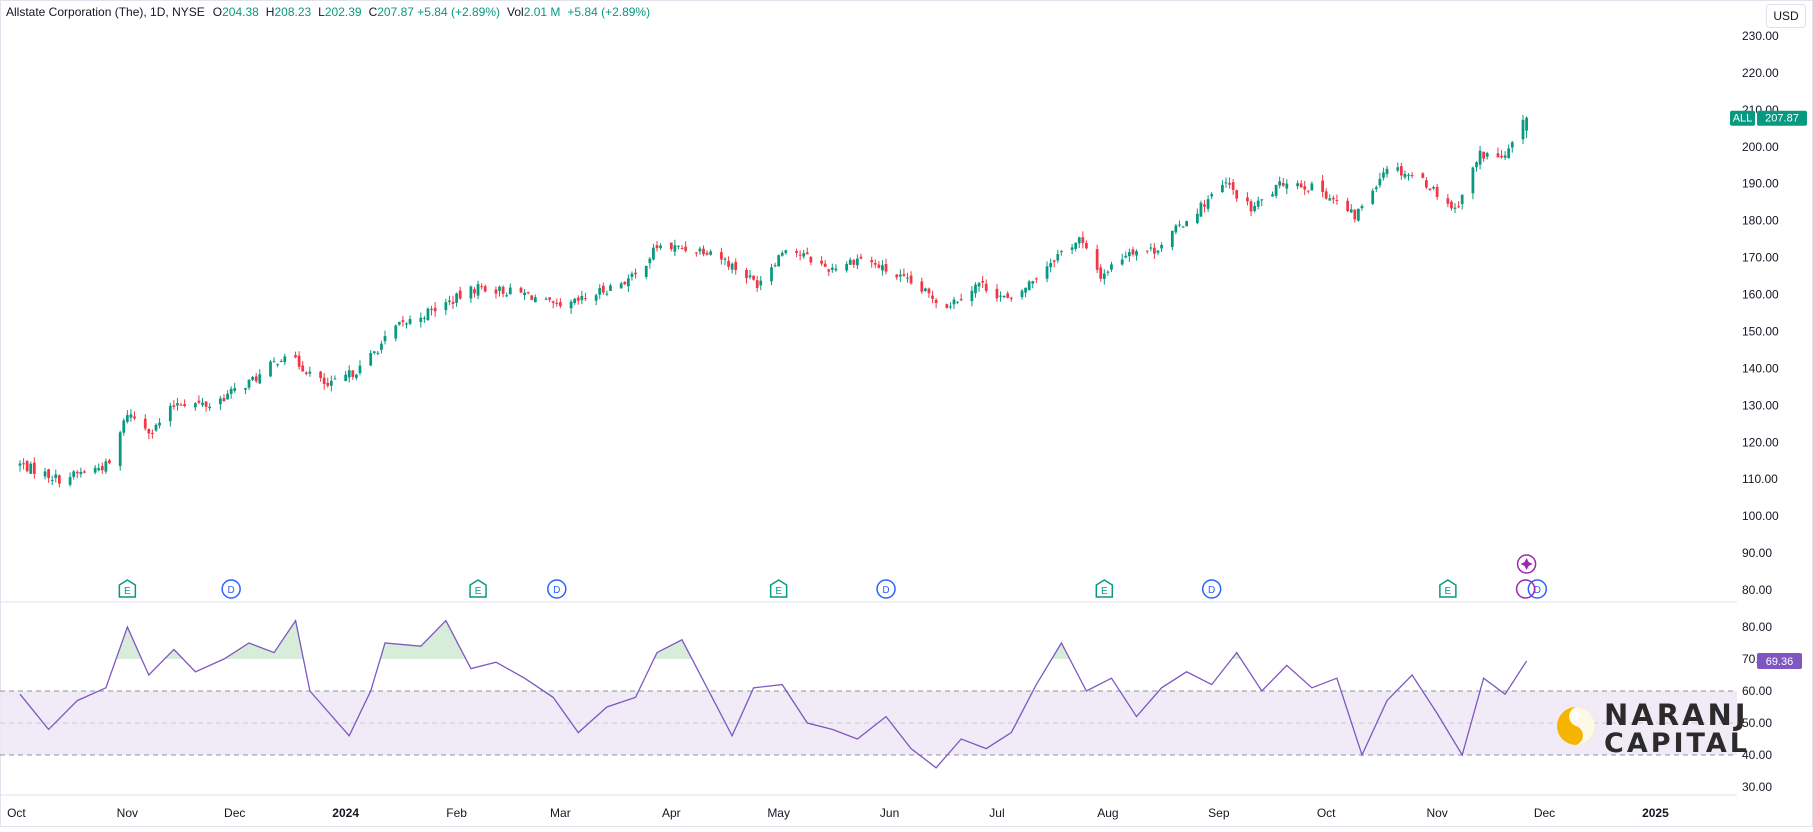 This screenshot has height=832, width=1813. What do you see at coordinates (1757, 691) in the screenshot?
I see `rsi-tick-label: 60.00` at bounding box center [1757, 691].